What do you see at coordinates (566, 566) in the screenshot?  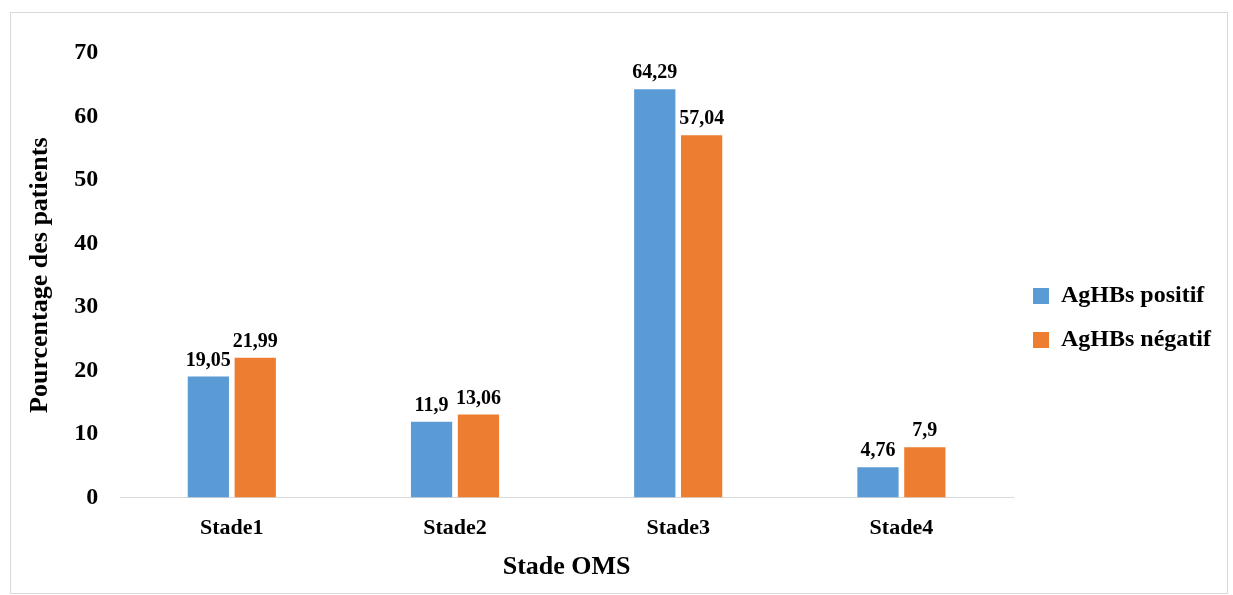 I see `x-axis-title: Stade OMS` at bounding box center [566, 566].